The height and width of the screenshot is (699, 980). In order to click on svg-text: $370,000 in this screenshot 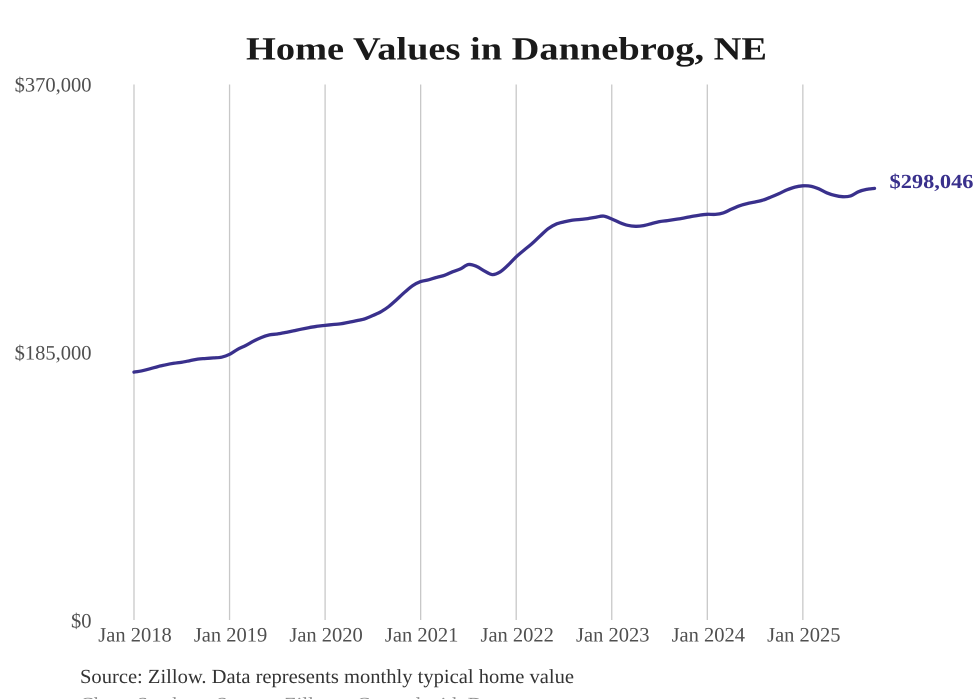, I will do `click(53, 86)`.